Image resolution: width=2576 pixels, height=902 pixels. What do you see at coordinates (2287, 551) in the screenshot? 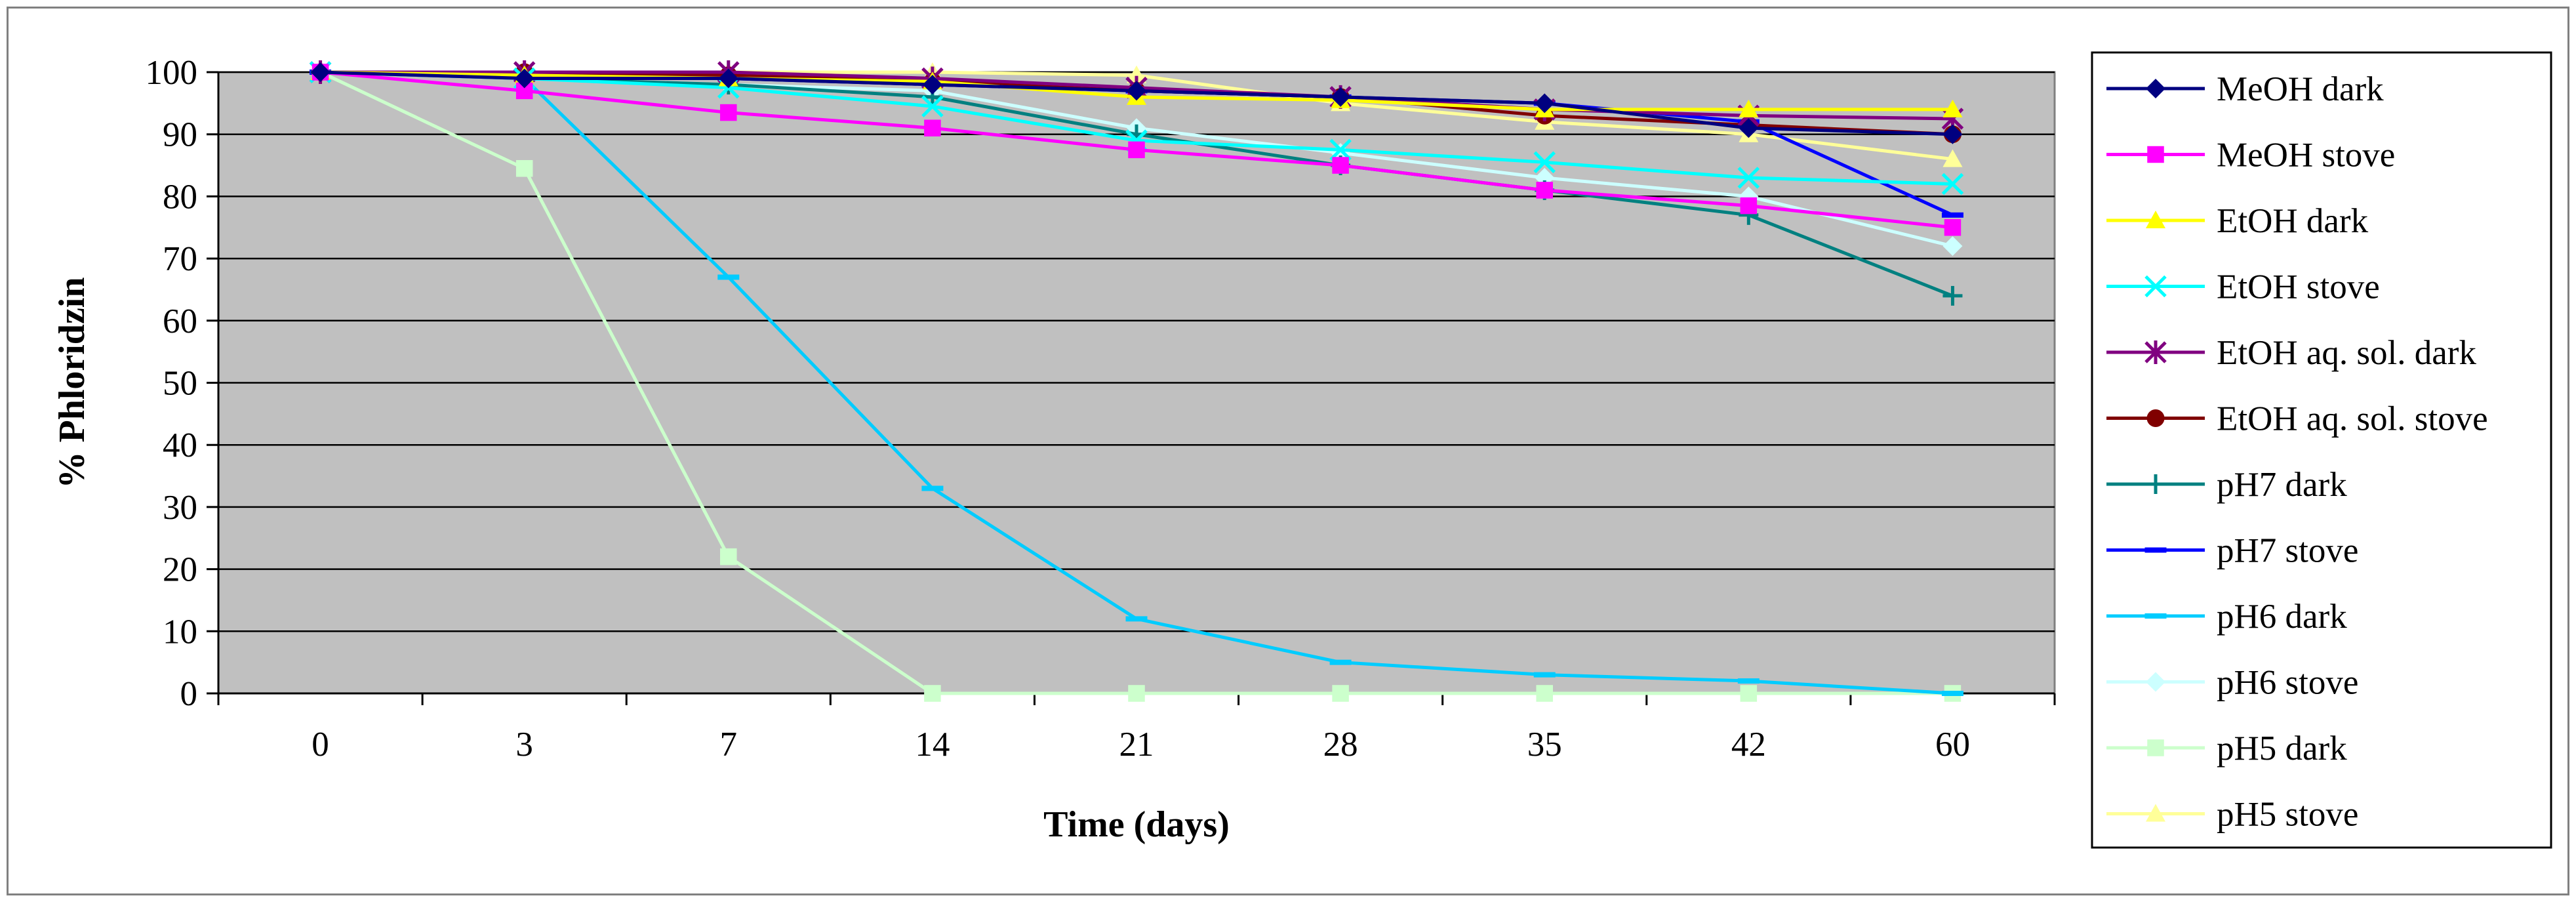
I see `legend-label: pH7 stove` at bounding box center [2287, 551].